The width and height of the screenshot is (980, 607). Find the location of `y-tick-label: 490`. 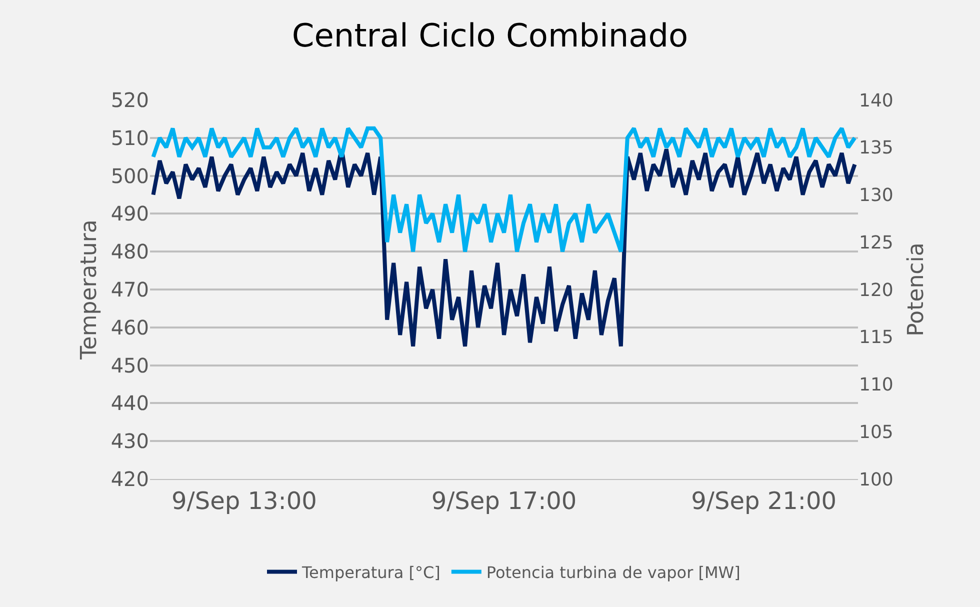

y-tick-label: 490 is located at coordinates (129, 214).